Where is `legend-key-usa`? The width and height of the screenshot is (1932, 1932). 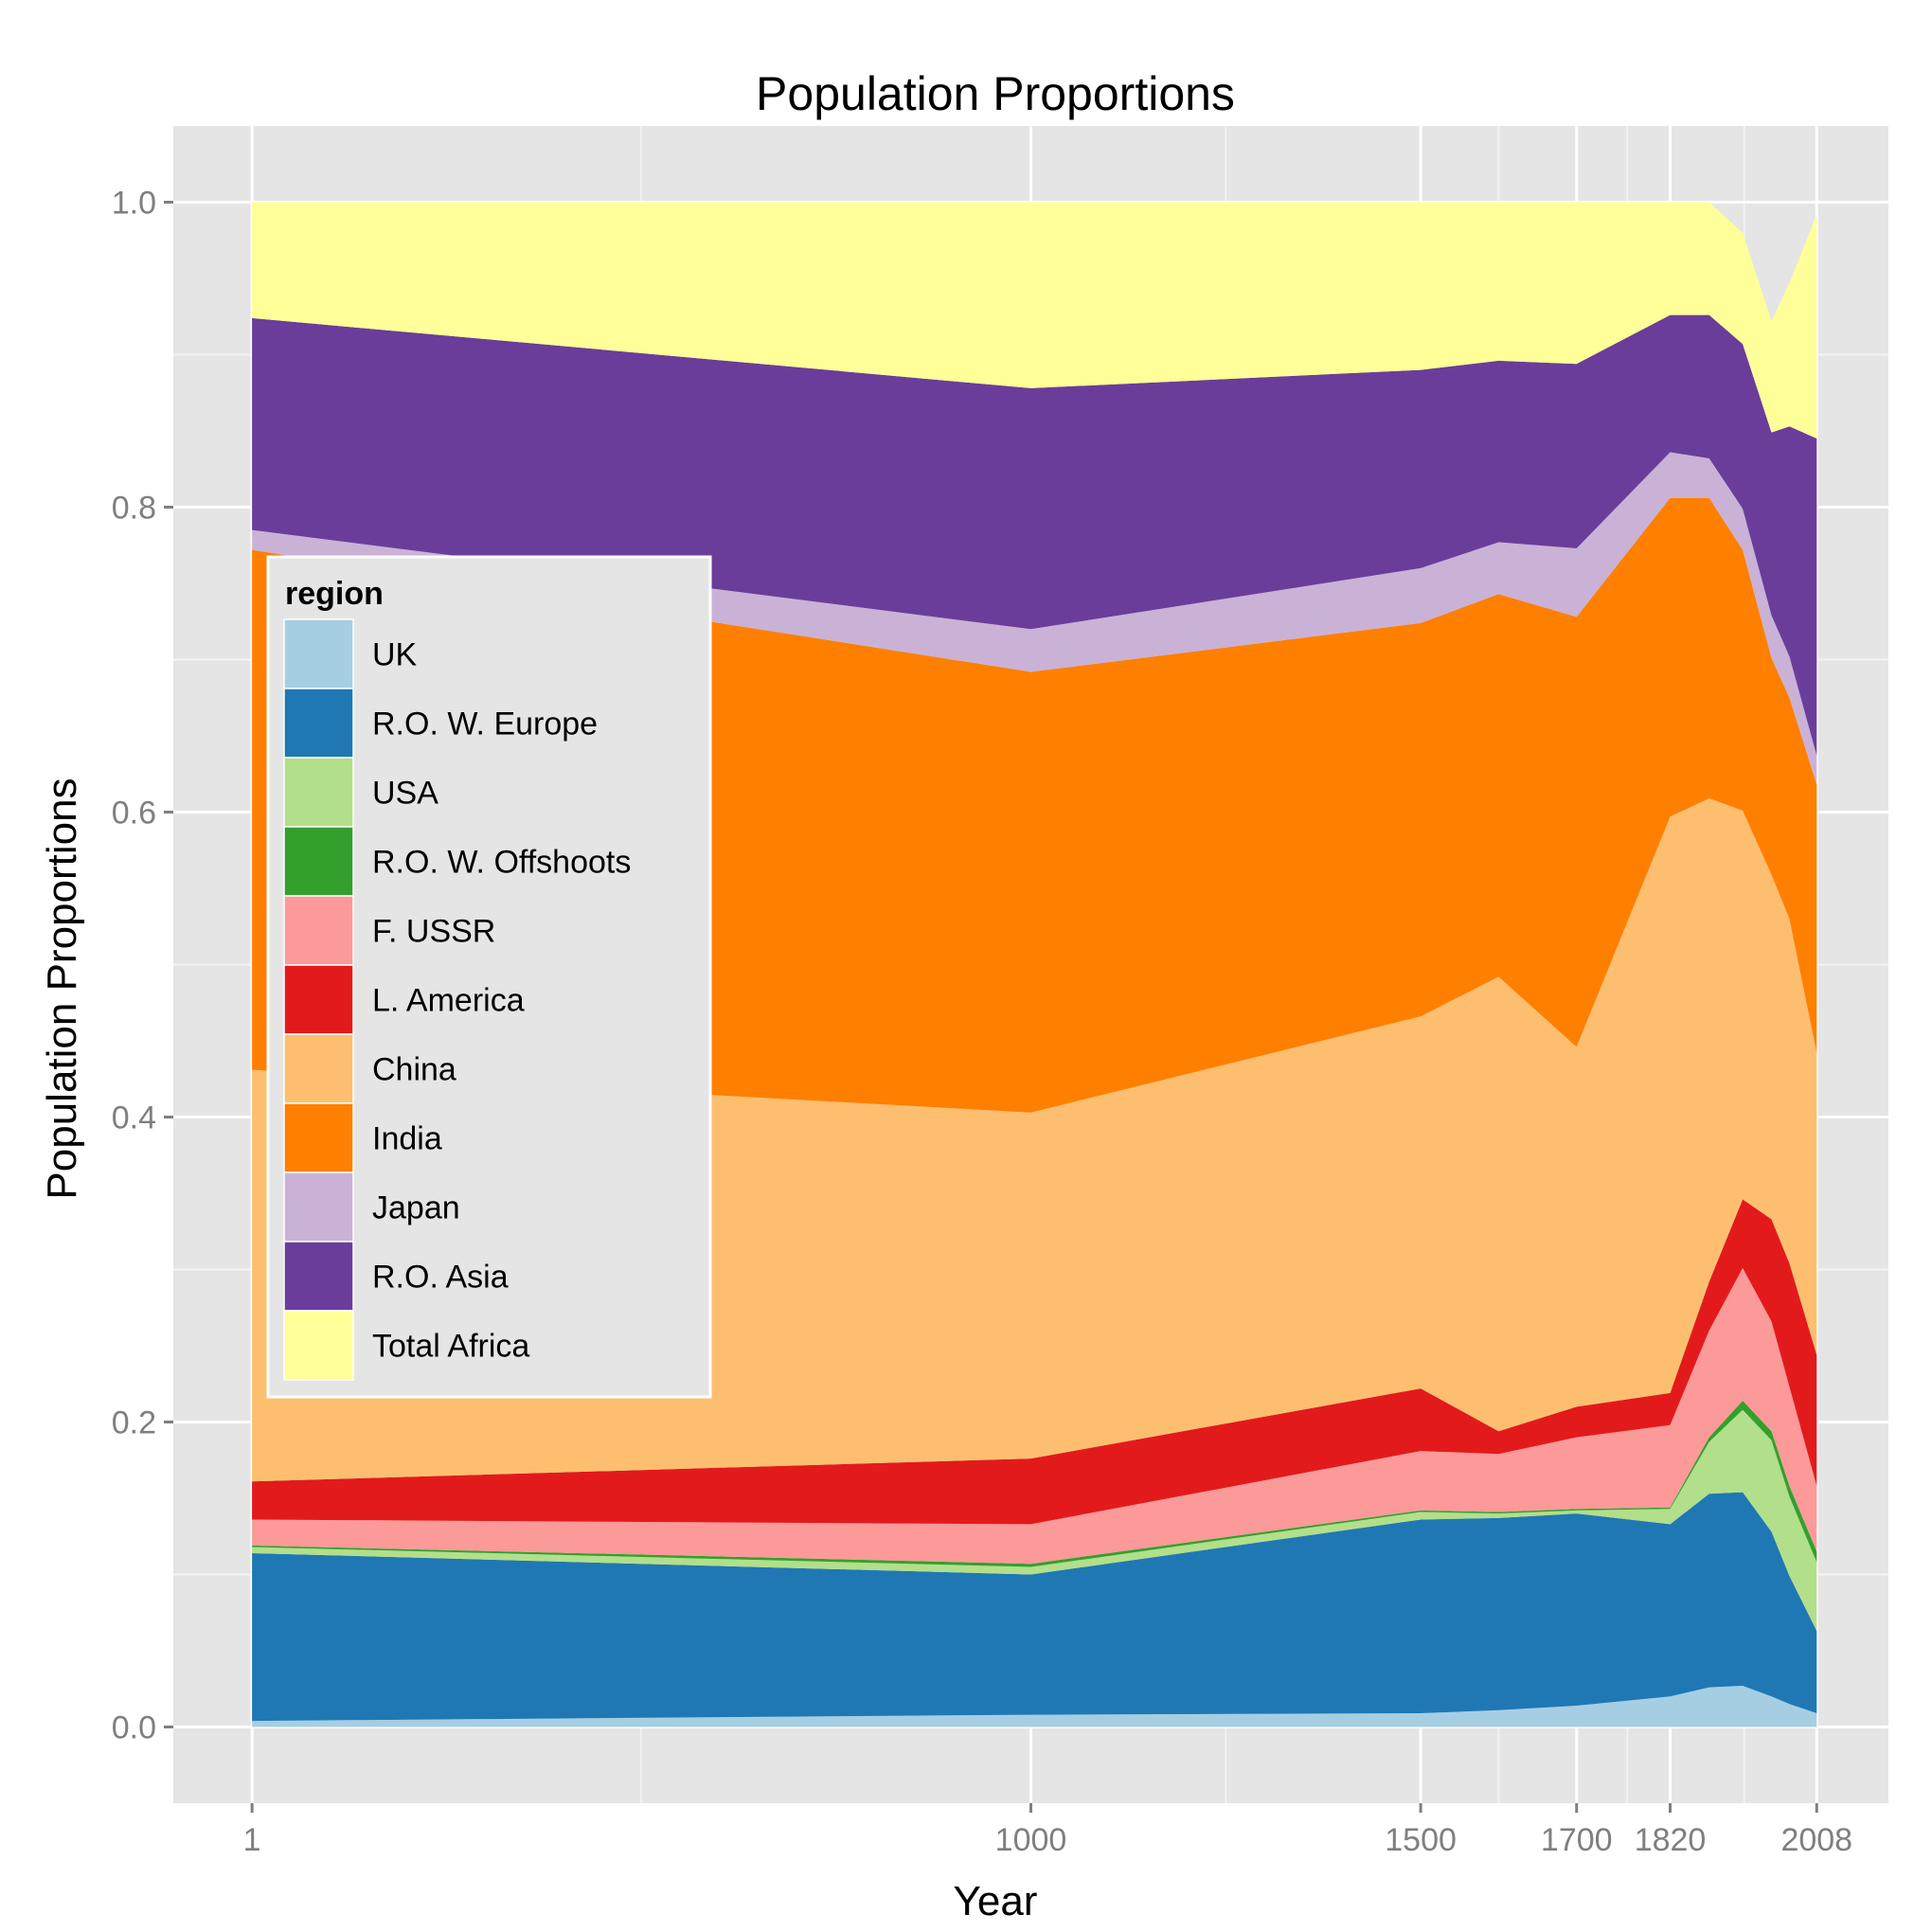
legend-key-usa is located at coordinates (318, 792).